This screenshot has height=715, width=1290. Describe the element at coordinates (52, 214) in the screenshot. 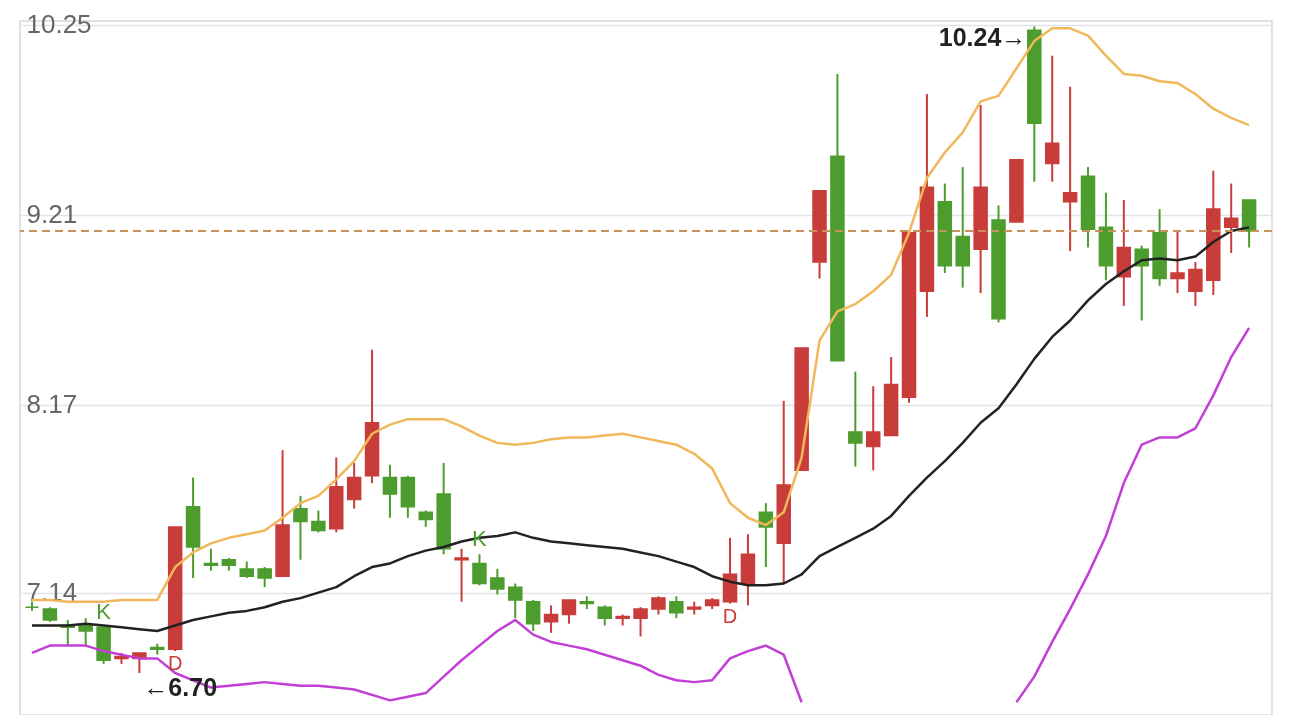

I see `y-tick-label: 9.21` at that location.